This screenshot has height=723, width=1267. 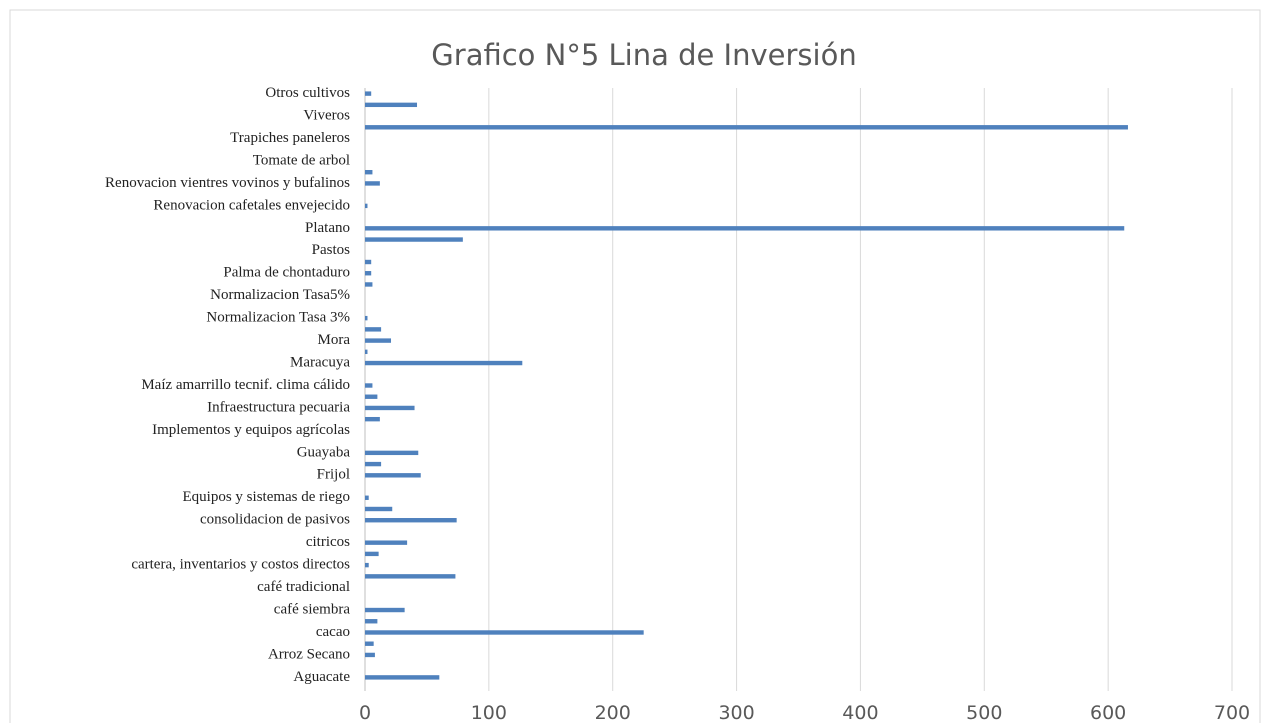 I want to click on y-tick-label: café siembra, so click(x=312, y=609).